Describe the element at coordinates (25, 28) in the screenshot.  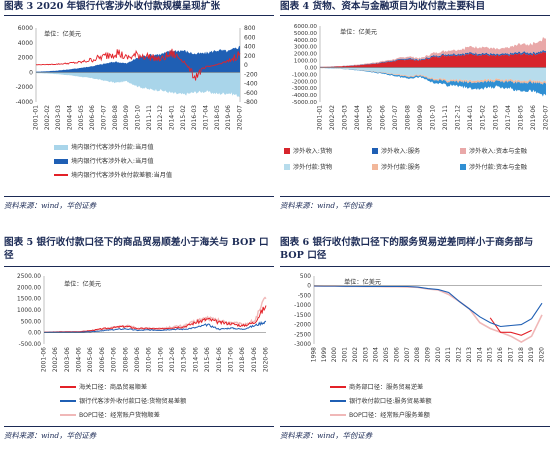
I see `y-tick-label: 6000` at that location.